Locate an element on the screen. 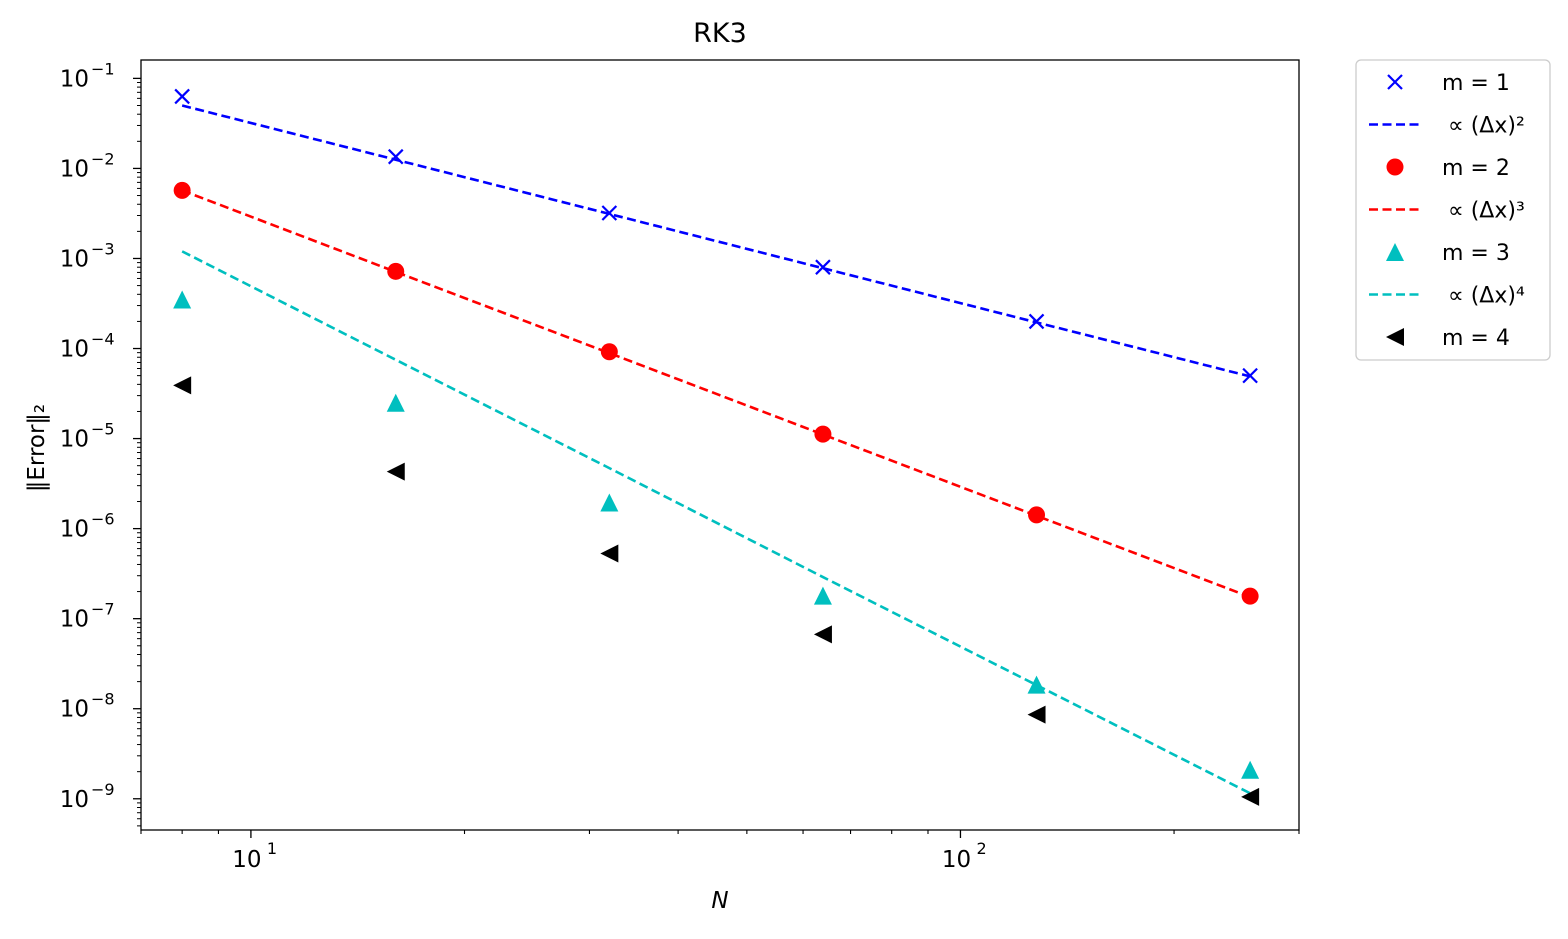  x-tick-exp: 2 is located at coordinates (981, 848).